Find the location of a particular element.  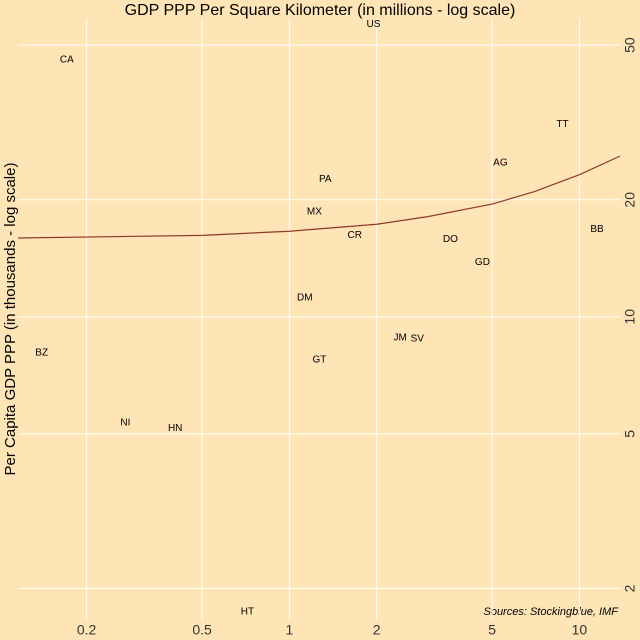

point-label: JM is located at coordinates (400, 337).